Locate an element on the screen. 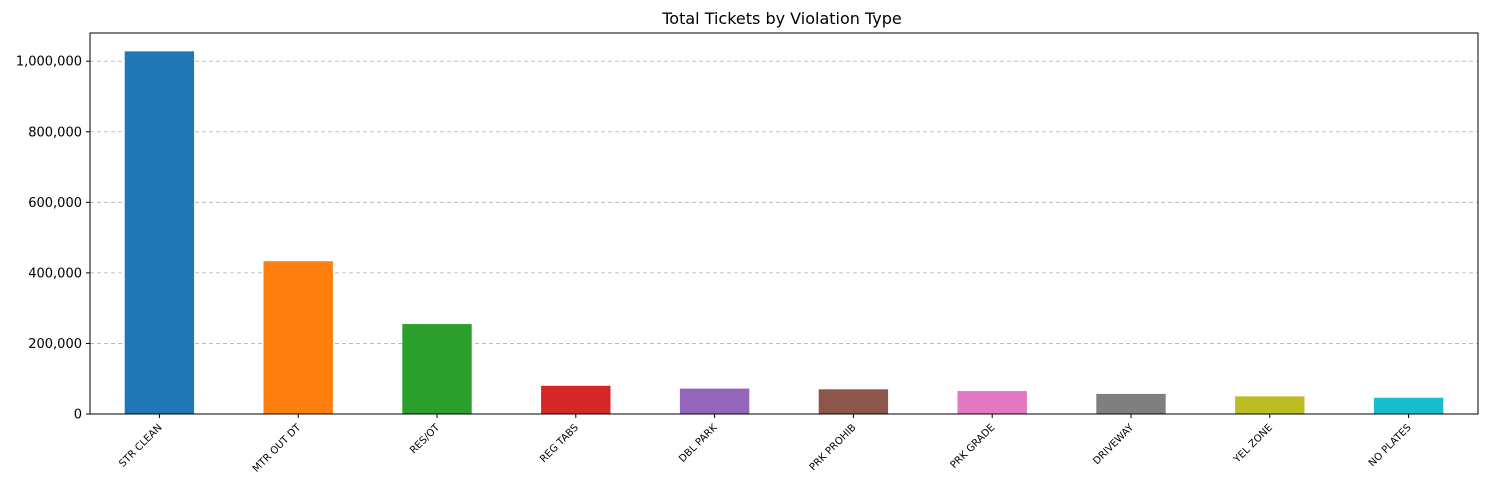 Image resolution: width=1489 pixels, height=490 pixels. bar-dbl-park is located at coordinates (714, 401).